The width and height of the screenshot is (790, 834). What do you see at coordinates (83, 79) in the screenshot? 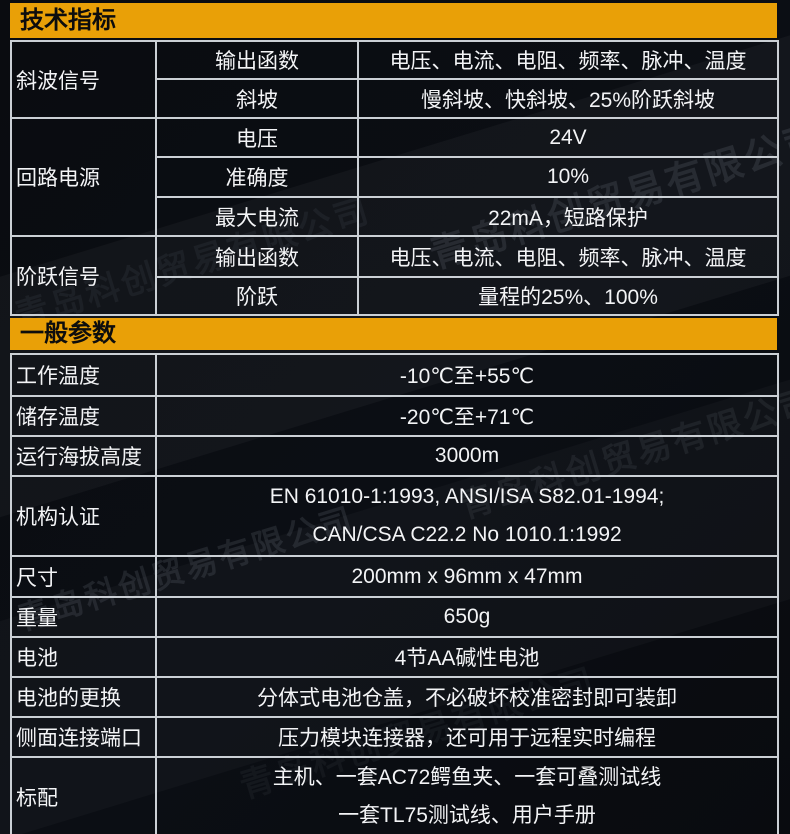
I see `category-cell-ramp-signal: 斜波信号` at bounding box center [83, 79].